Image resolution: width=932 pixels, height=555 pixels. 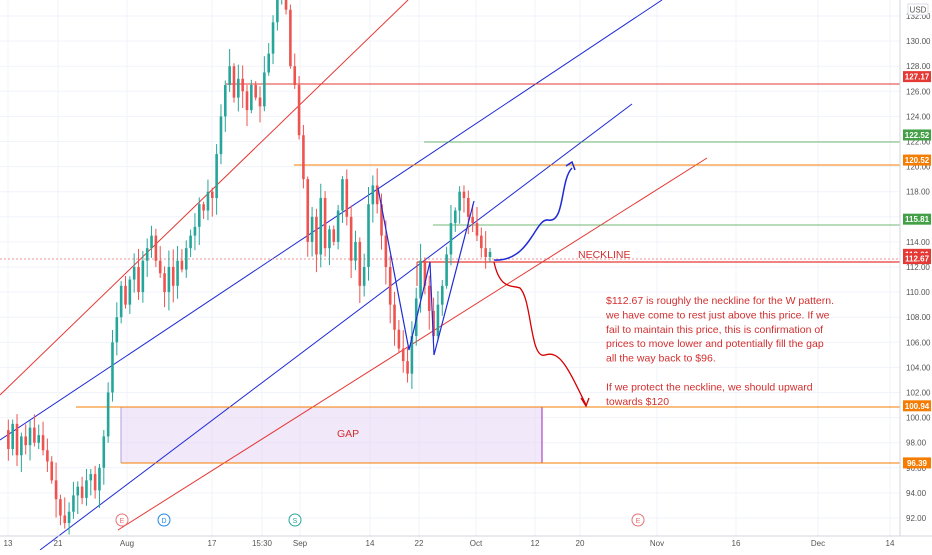 What do you see at coordinates (918, 10) in the screenshot?
I see `currency-label: USD` at bounding box center [918, 10].